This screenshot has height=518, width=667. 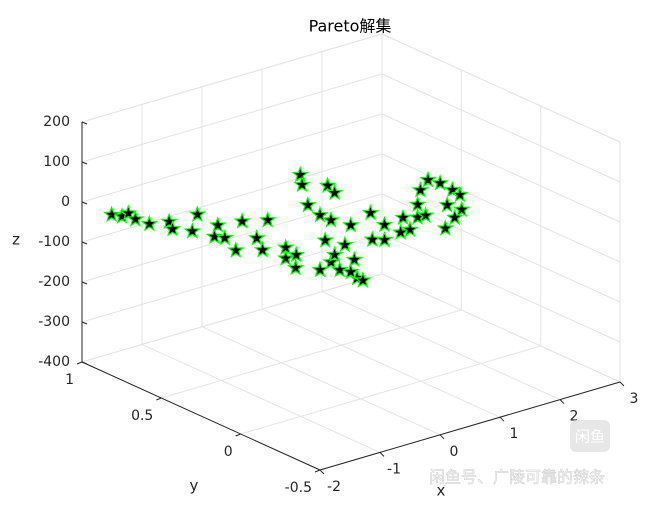 What do you see at coordinates (194, 486) in the screenshot?
I see `y-axis-label: y` at bounding box center [194, 486].